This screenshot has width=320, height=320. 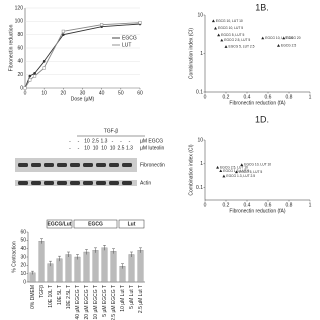 I want to click on panel-title: 1D., so click(x=262, y=119).